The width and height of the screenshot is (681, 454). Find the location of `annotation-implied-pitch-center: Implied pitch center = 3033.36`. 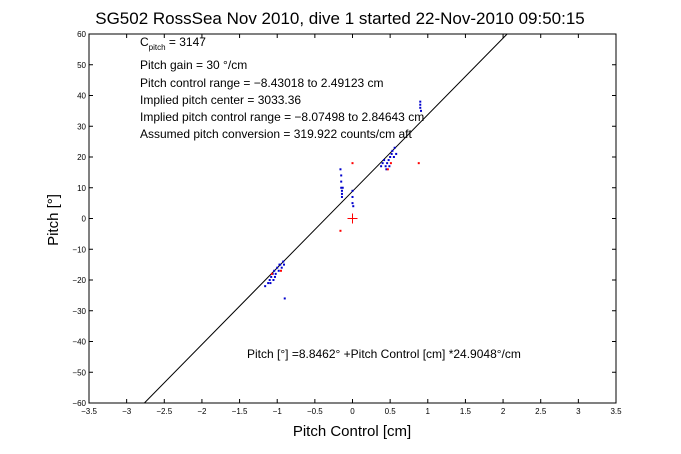

annotation-implied-pitch-center: Implied pitch center = 3033.36 is located at coordinates (220, 100).